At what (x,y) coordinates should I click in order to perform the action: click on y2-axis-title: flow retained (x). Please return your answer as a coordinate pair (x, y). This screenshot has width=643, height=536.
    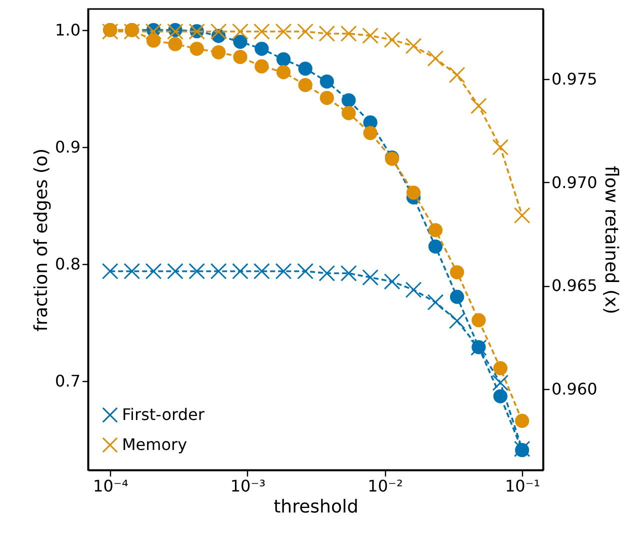
    Looking at the image, I should click on (611, 240).